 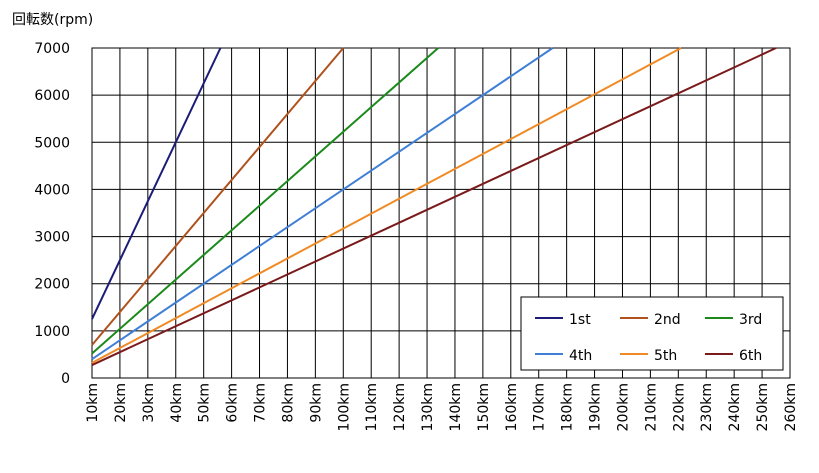 I want to click on y-tick-label: 2000, so click(x=52, y=285).